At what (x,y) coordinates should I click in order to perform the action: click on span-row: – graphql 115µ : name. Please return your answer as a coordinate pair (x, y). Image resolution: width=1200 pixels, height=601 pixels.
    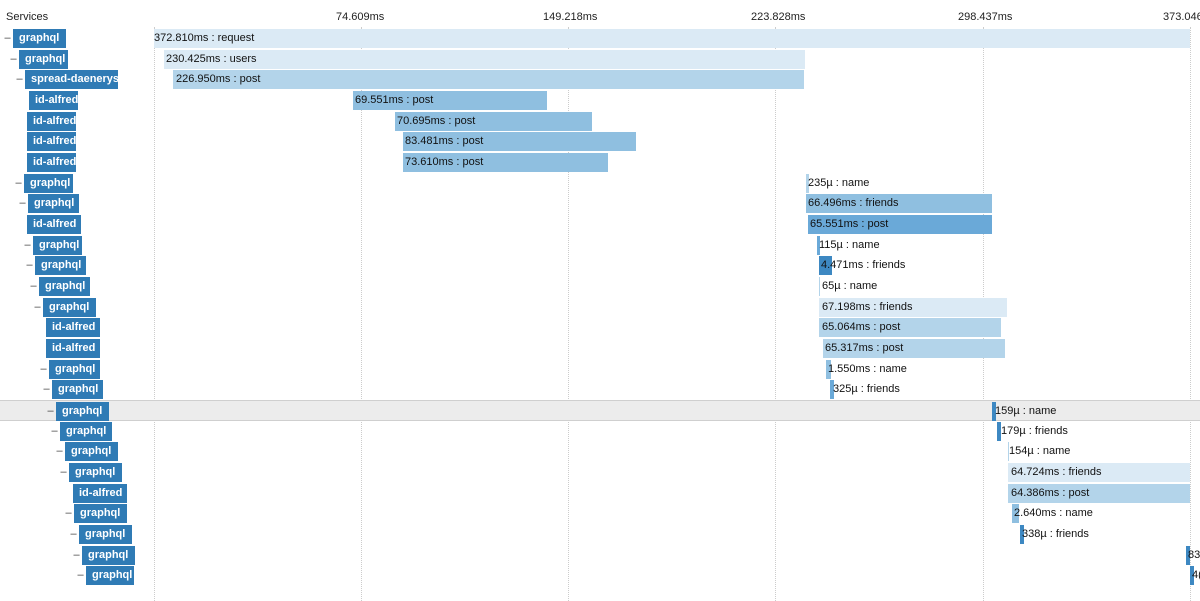
    Looking at the image, I should click on (600, 245).